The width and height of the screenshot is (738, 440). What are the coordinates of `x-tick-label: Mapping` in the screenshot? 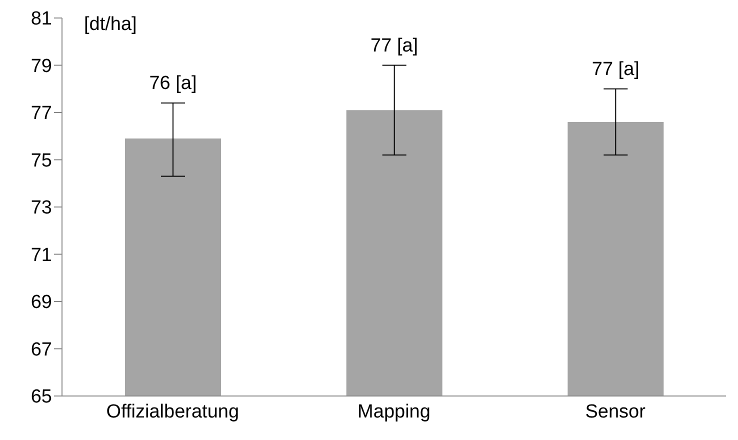 It's located at (394, 411).